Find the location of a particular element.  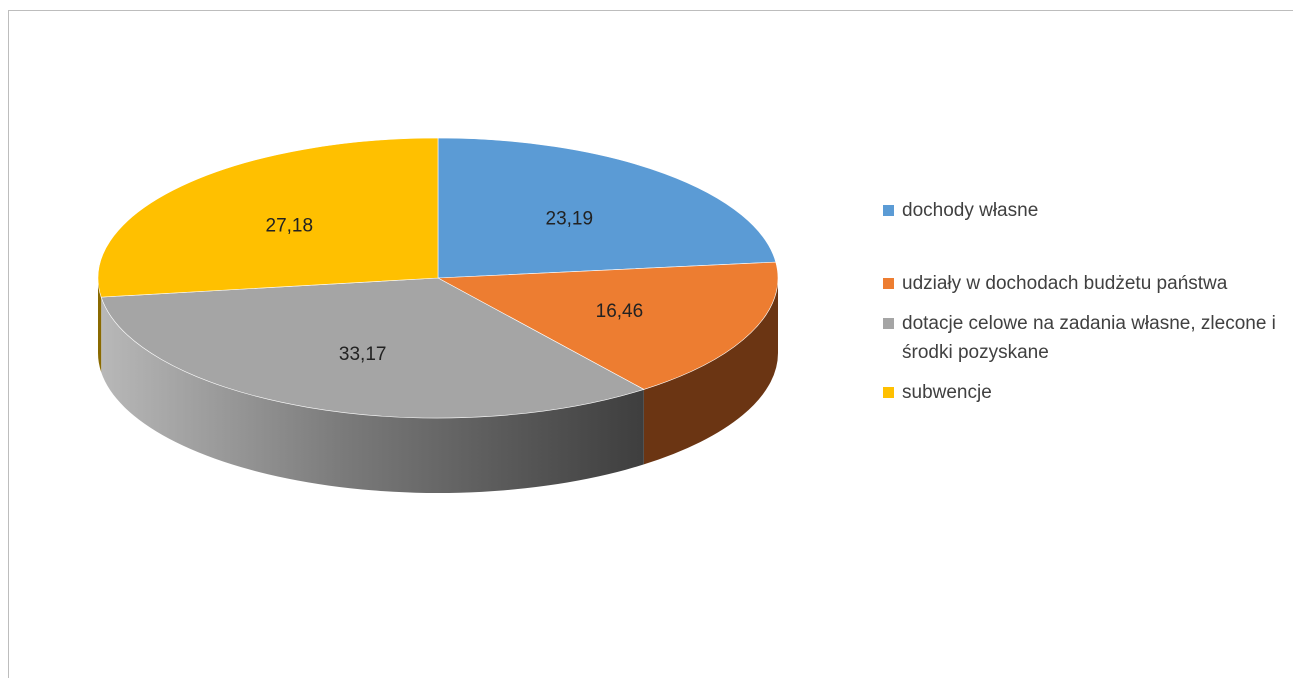

pie-side-subwencje is located at coordinates (100, 325).